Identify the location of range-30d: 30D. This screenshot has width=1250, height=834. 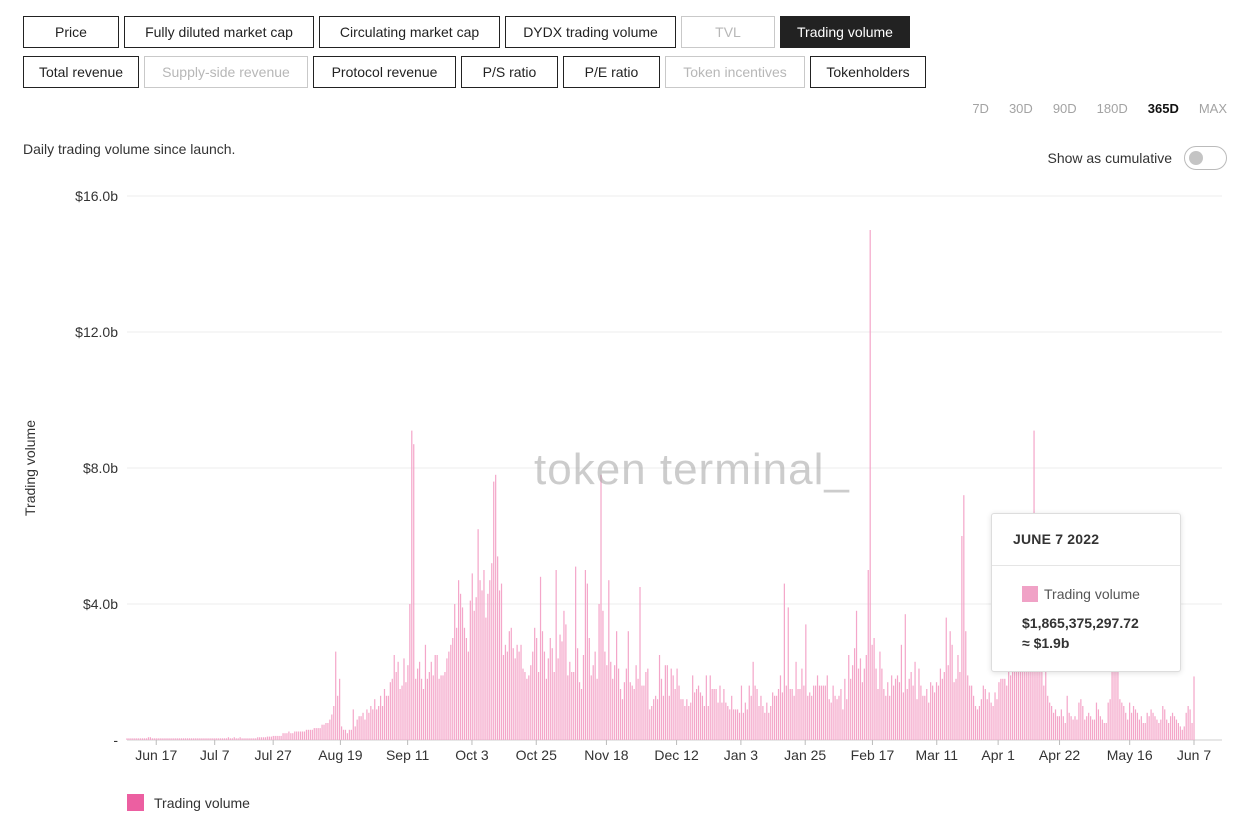
(1020, 108).